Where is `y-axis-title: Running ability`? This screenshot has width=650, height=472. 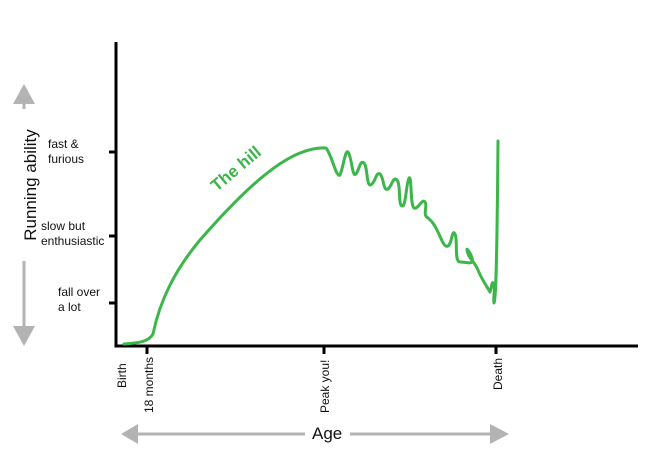
y-axis-title: Running ability is located at coordinates (31, 185).